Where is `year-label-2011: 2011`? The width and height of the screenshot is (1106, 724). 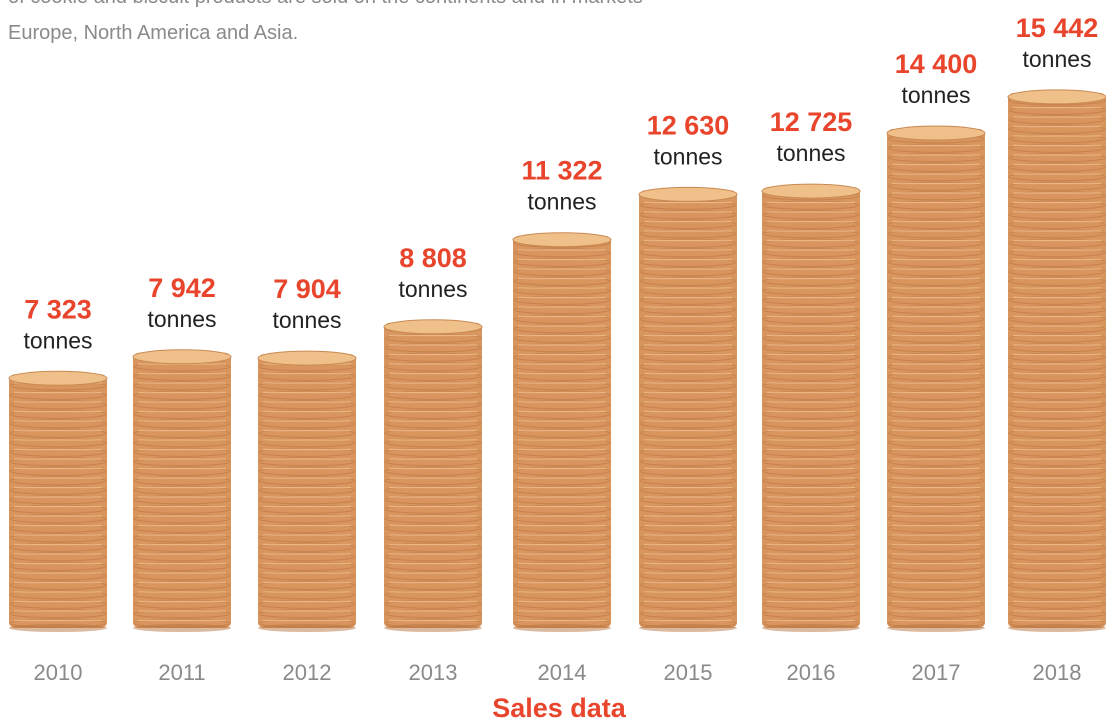
year-label-2011: 2011 is located at coordinates (181, 672).